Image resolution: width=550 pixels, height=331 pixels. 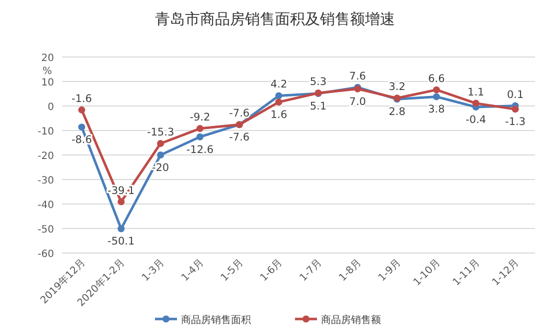 I want to click on legend-label: 商品房销售面积, so click(x=216, y=320).